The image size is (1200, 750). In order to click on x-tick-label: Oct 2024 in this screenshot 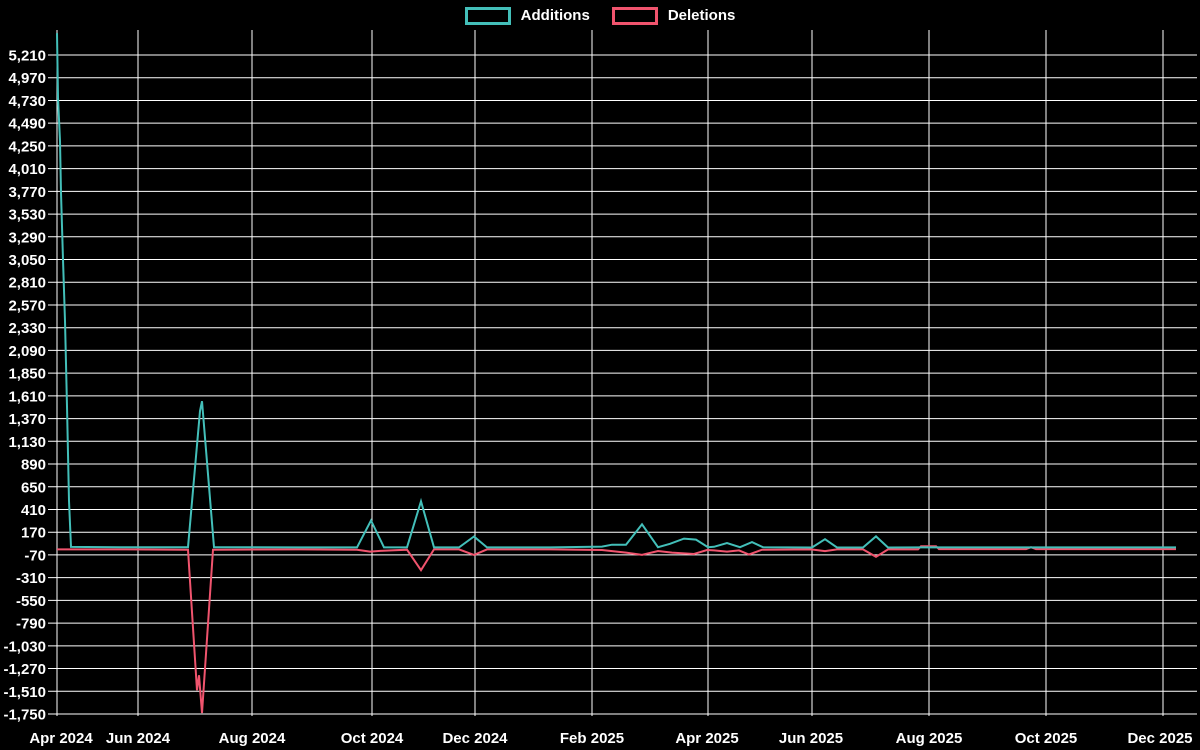, I will do `click(372, 738)`.